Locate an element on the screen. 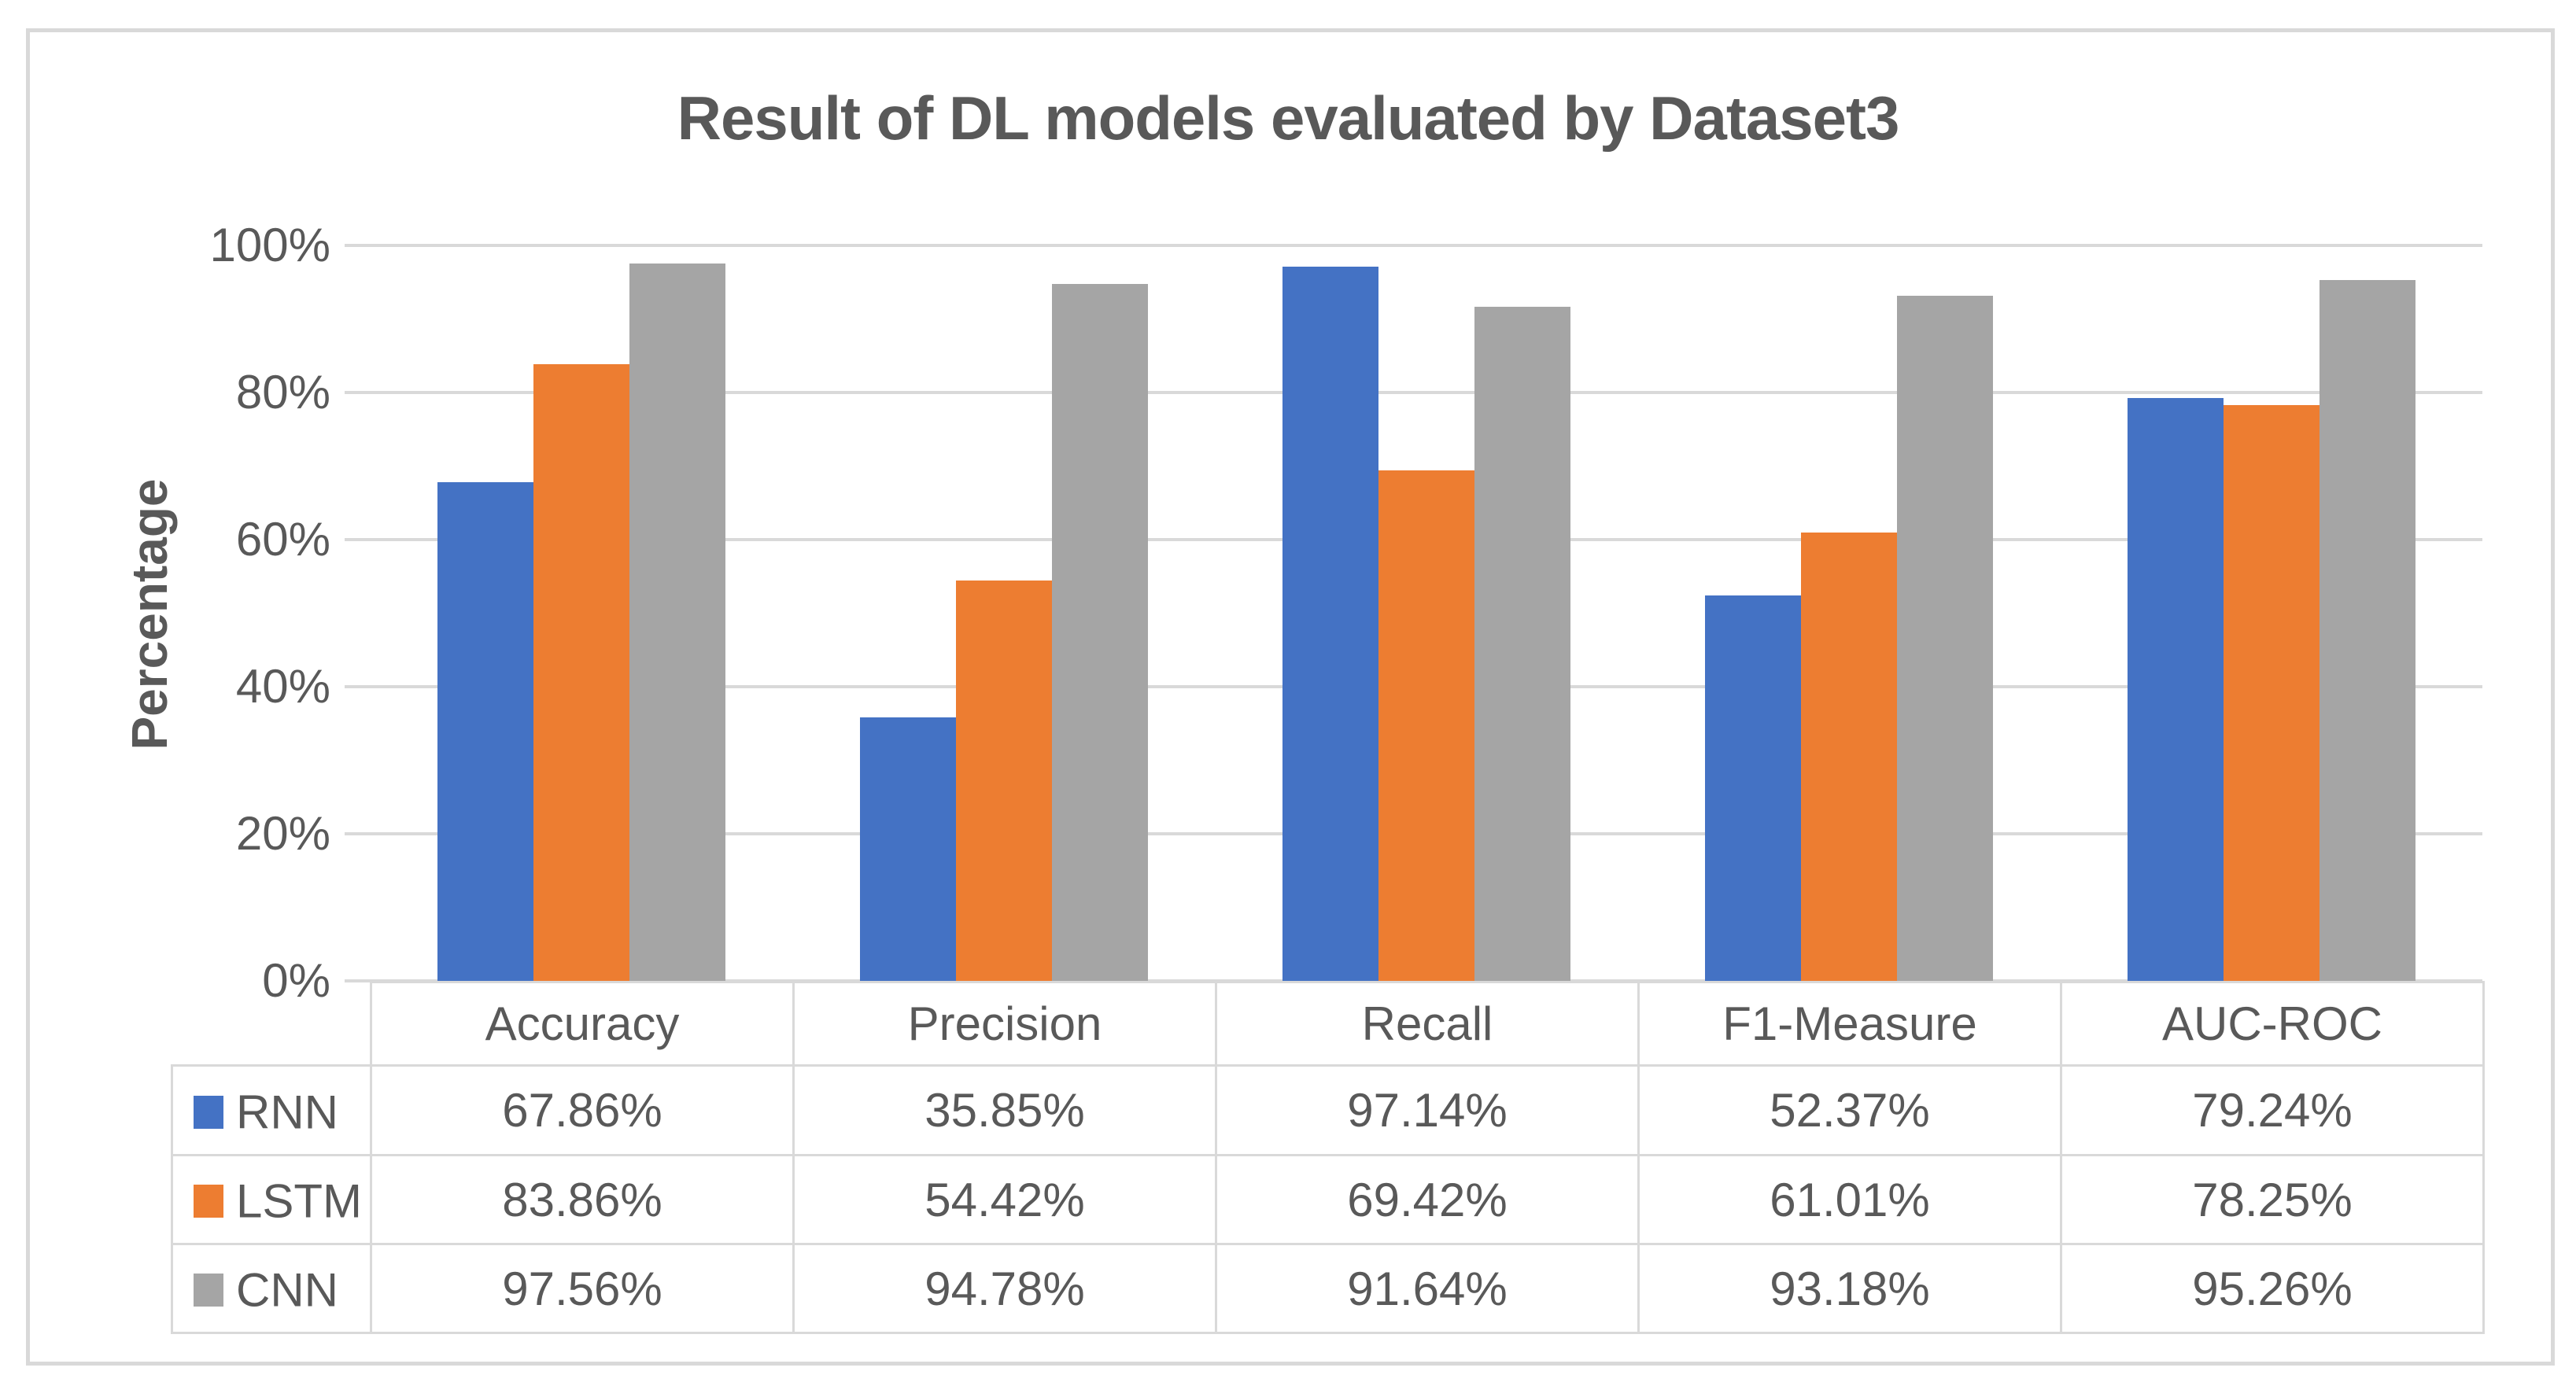 Image resolution: width=2576 pixels, height=1386 pixels. value-cell-lstm-precision: 54.42% is located at coordinates (1005, 1199).